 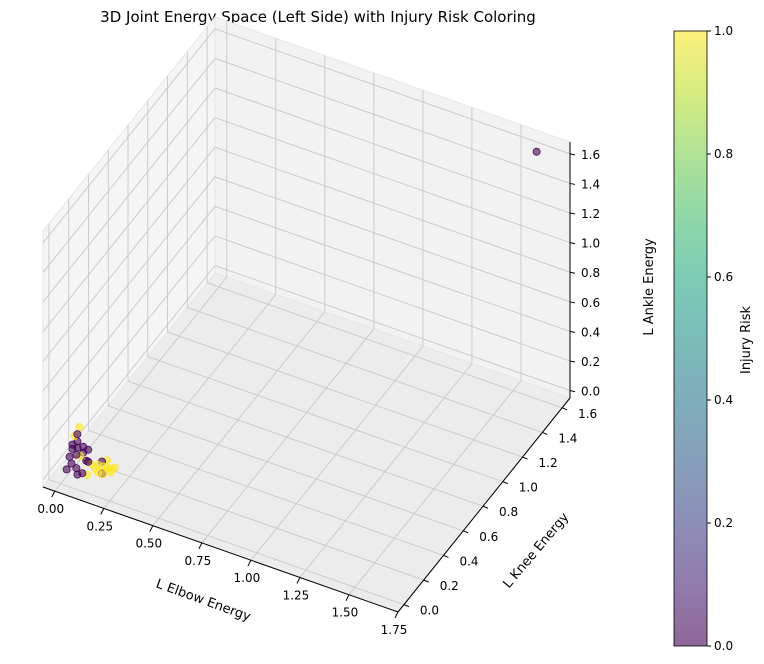 What do you see at coordinates (590, 273) in the screenshot?
I see `z-tick-label: 0.8` at bounding box center [590, 273].